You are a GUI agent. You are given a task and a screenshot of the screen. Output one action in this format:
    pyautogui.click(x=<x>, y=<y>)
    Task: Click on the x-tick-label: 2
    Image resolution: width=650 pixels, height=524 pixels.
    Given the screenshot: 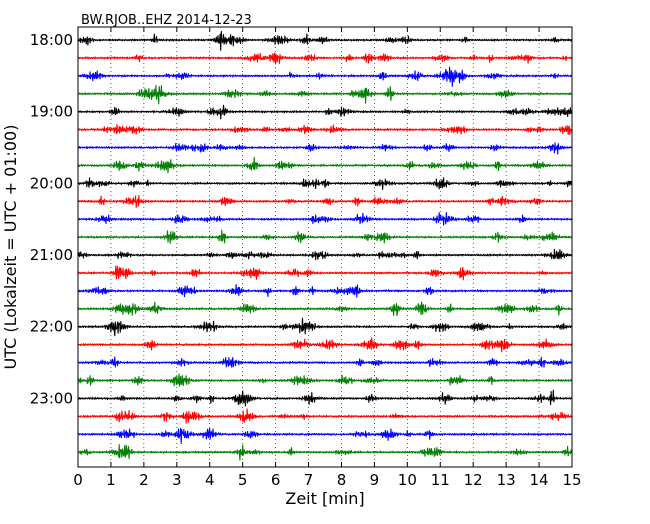 What is the action you would take?
    pyautogui.click(x=144, y=480)
    